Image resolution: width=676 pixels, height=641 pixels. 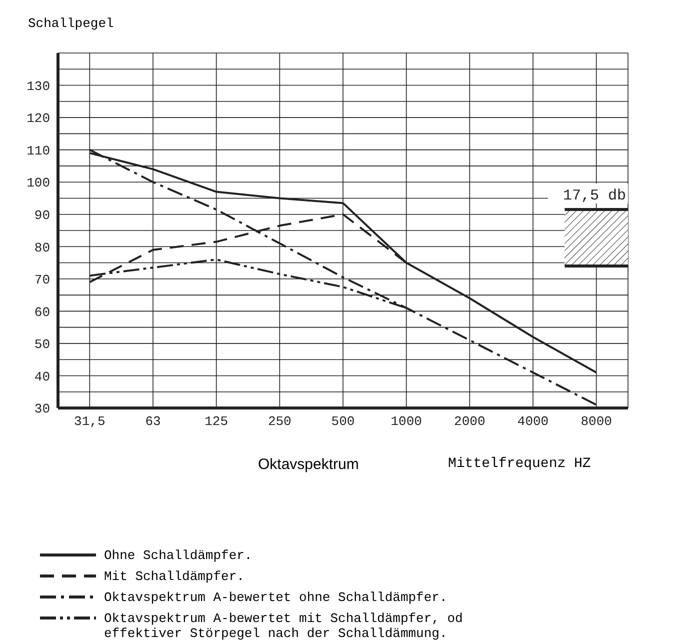 What do you see at coordinates (470, 422) in the screenshot?
I see `x-tick-label: 2000` at bounding box center [470, 422].